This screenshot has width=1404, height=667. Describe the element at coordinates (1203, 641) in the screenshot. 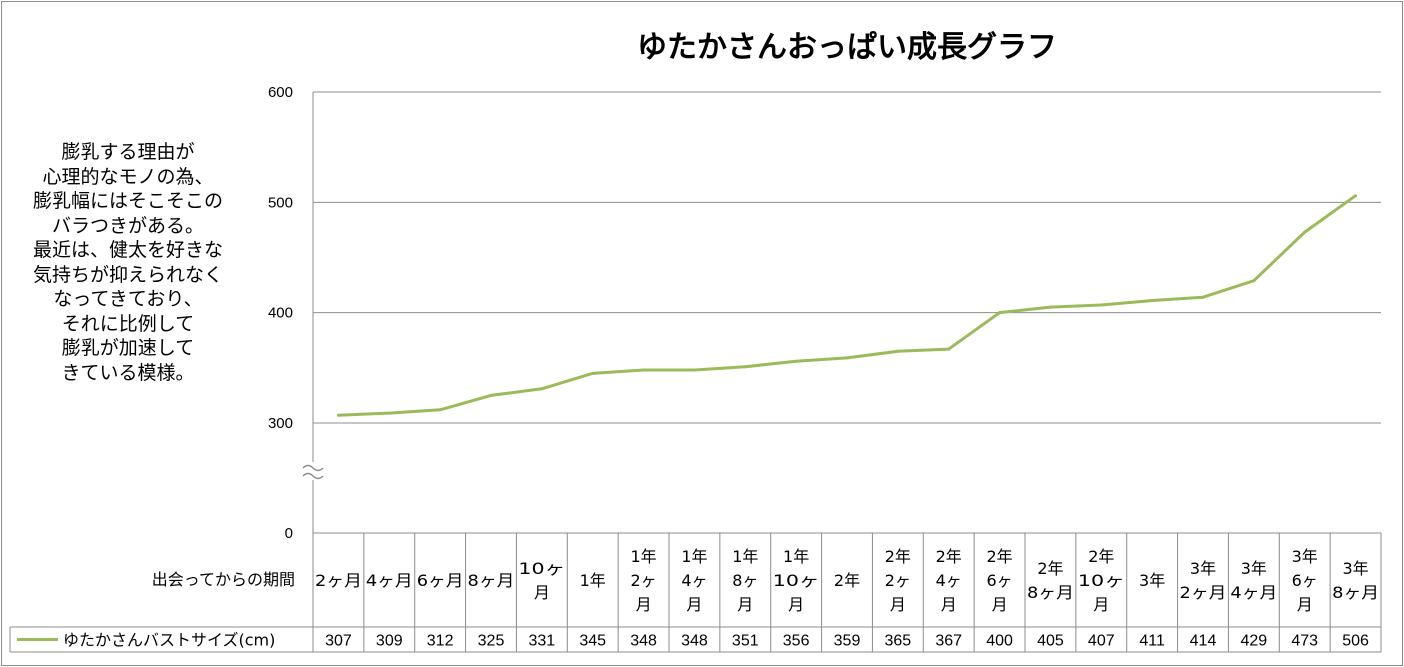

I see `data-table-value: 414` at that location.